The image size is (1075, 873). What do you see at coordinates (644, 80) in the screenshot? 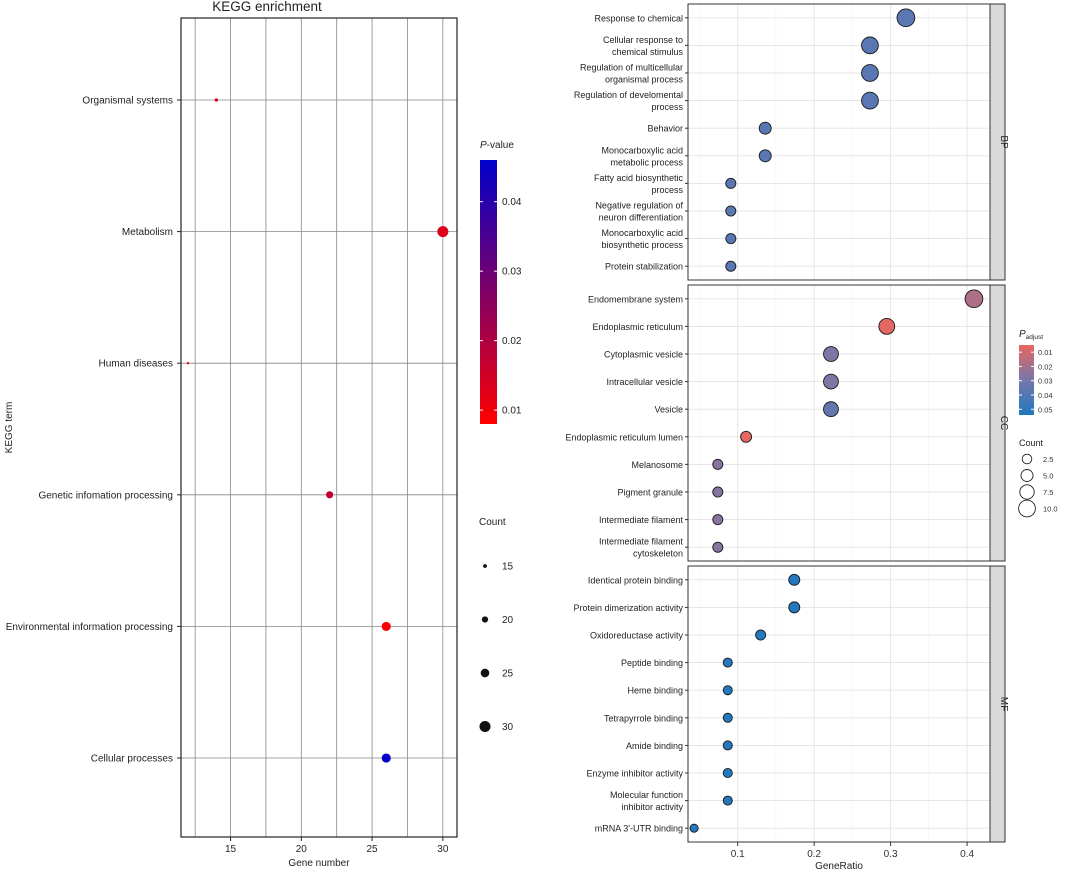
I see `go-y-tick-label: organismal process` at bounding box center [644, 80].